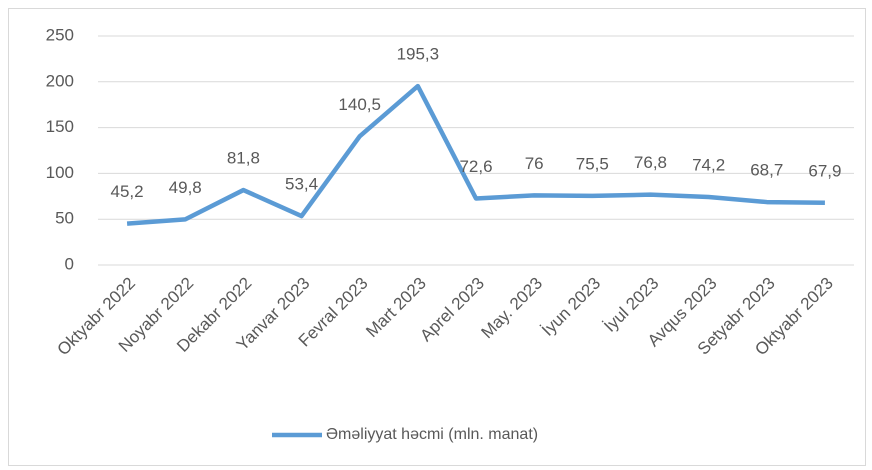 This screenshot has height=470, width=872. Describe the element at coordinates (301, 184) in the screenshot. I see `data-label: 53,4` at that location.